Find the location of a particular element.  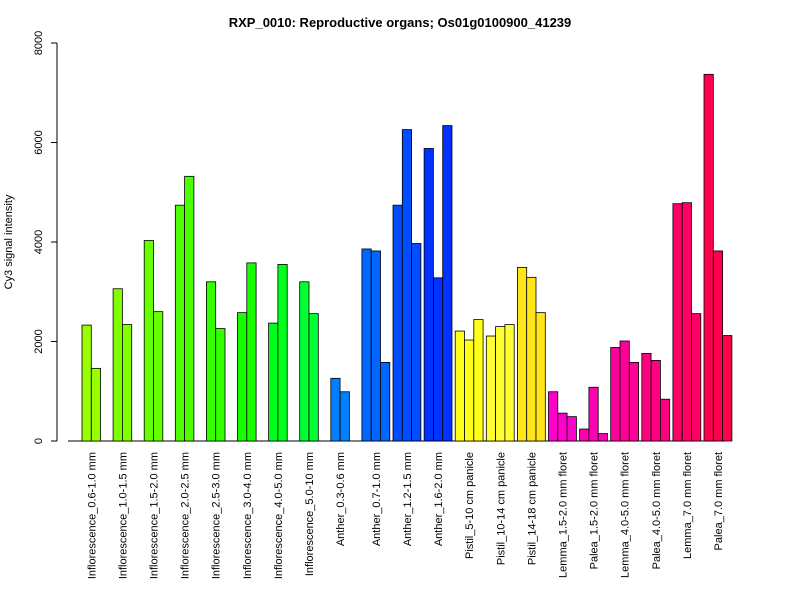

category-label: Anther_0.7-1.0 mm is located at coordinates (377, 499).